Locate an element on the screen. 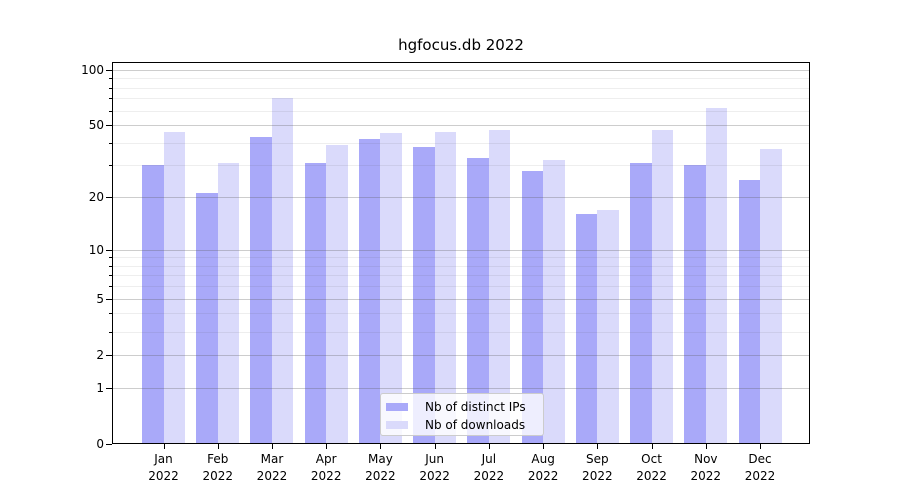  x-tick-label-jun: Jun 2022 is located at coordinates (434, 467).